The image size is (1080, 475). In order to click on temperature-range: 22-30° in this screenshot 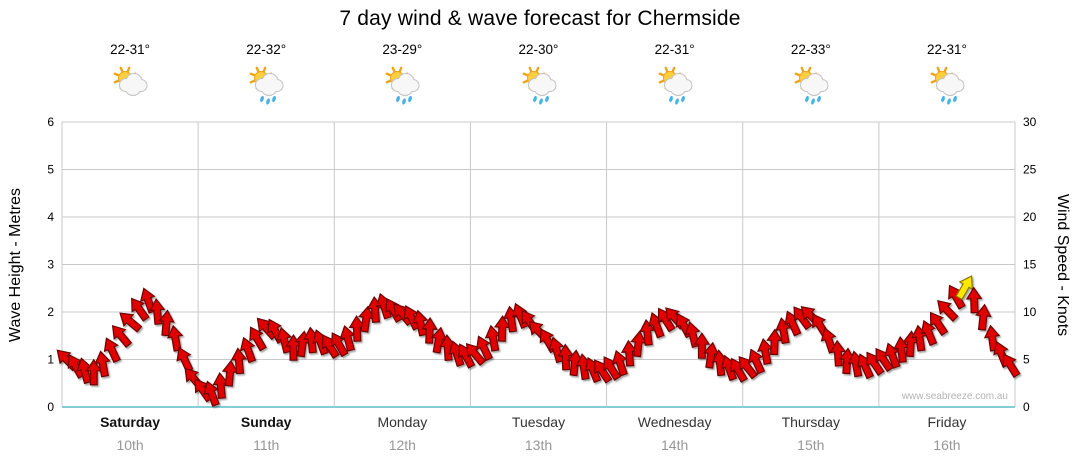, I will do `click(538, 49)`.